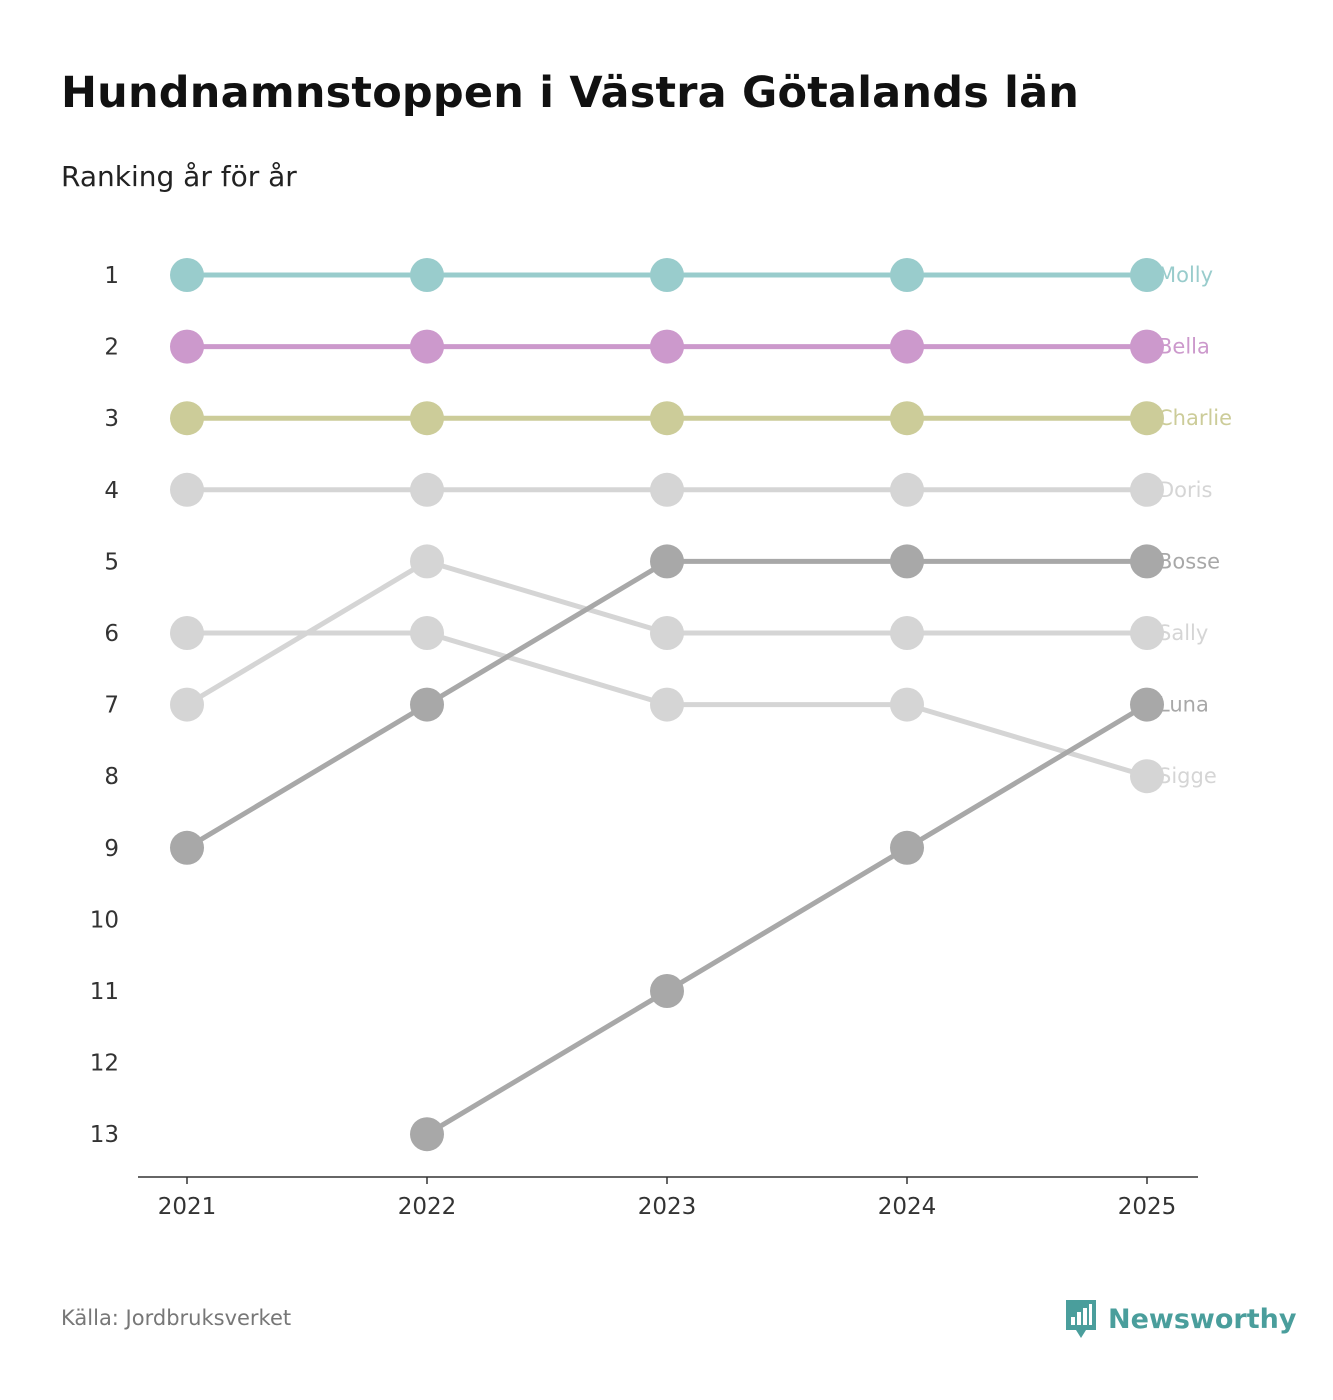 Image resolution: width=1333 pixels, height=1400 pixels. Describe the element at coordinates (111, 706) in the screenshot. I see `y-tick-label: 7` at that location.